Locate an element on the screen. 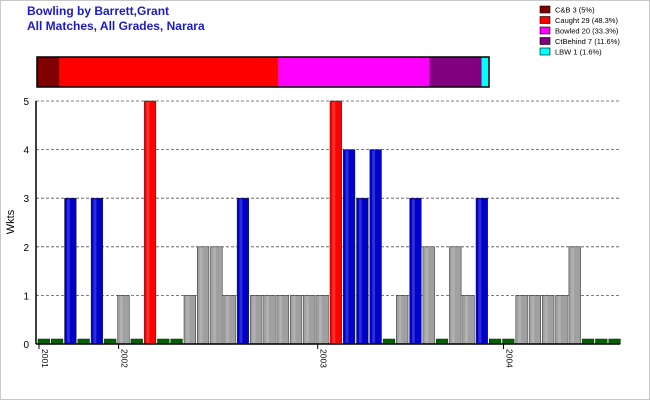 The height and width of the screenshot is (400, 650). y-tick-label: 0 is located at coordinates (26, 345).